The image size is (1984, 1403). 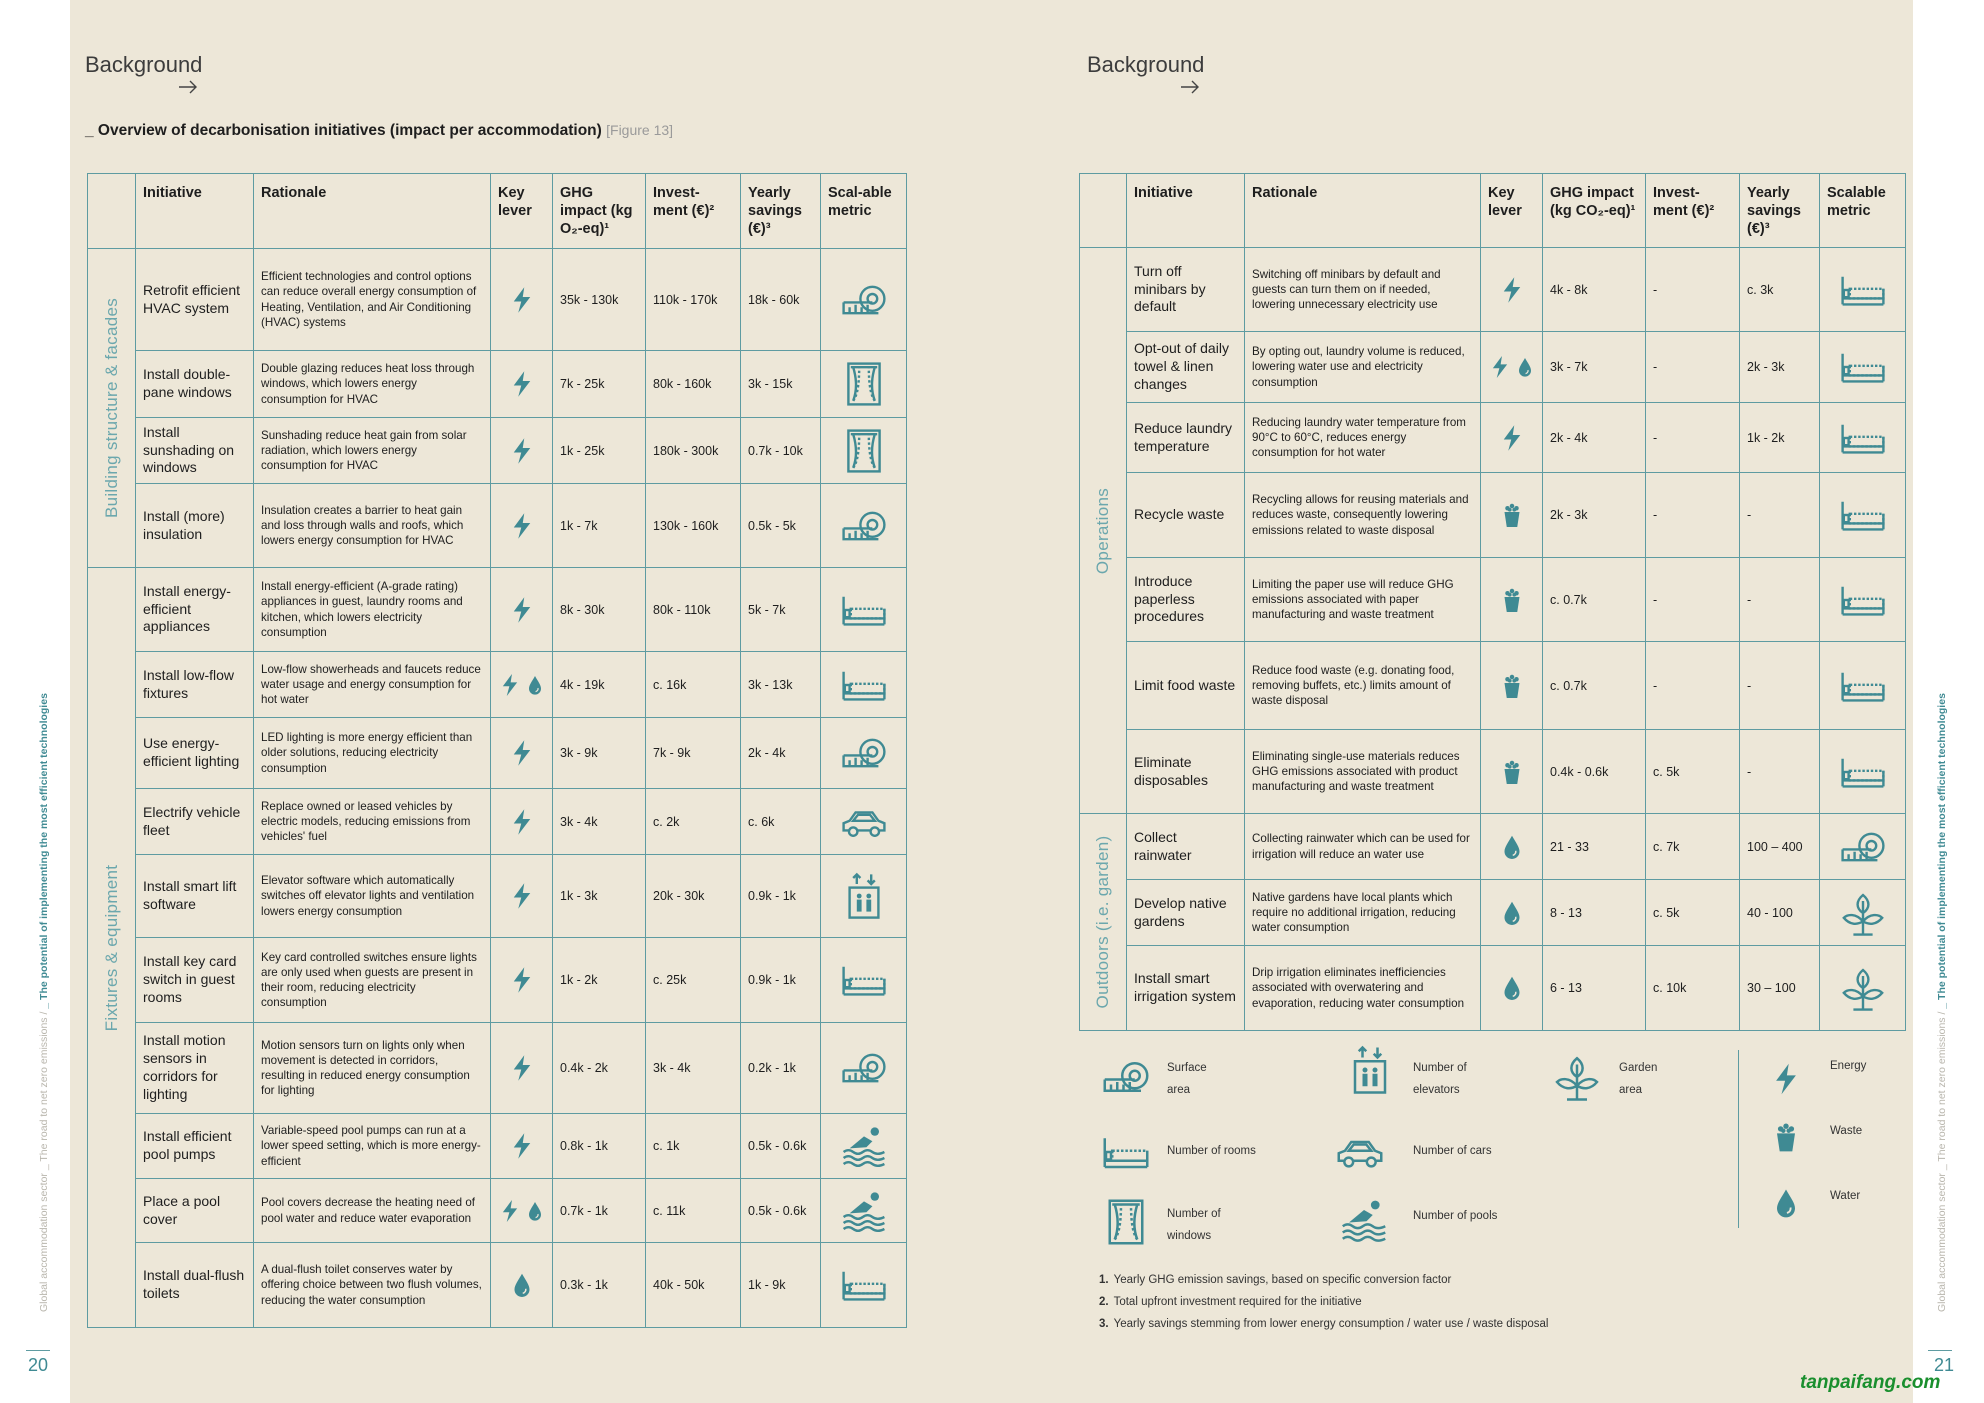 I want to click on initiative: Reduce laundry temperature, so click(x=1185, y=437).